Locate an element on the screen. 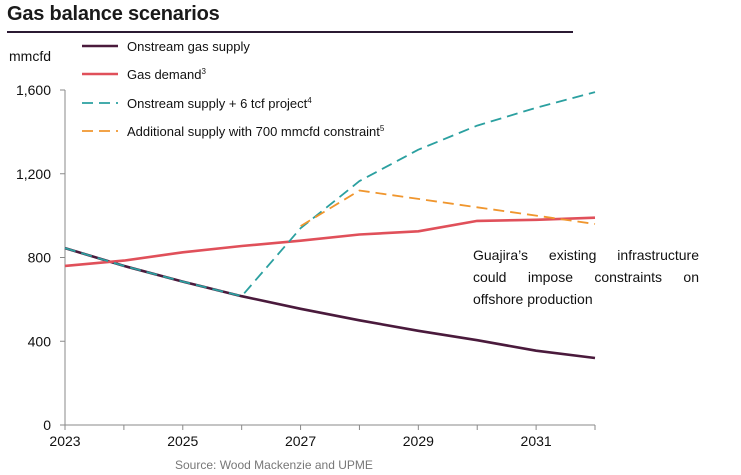  source-note: Source: Wood Mackenzie and UPME is located at coordinates (274, 465).